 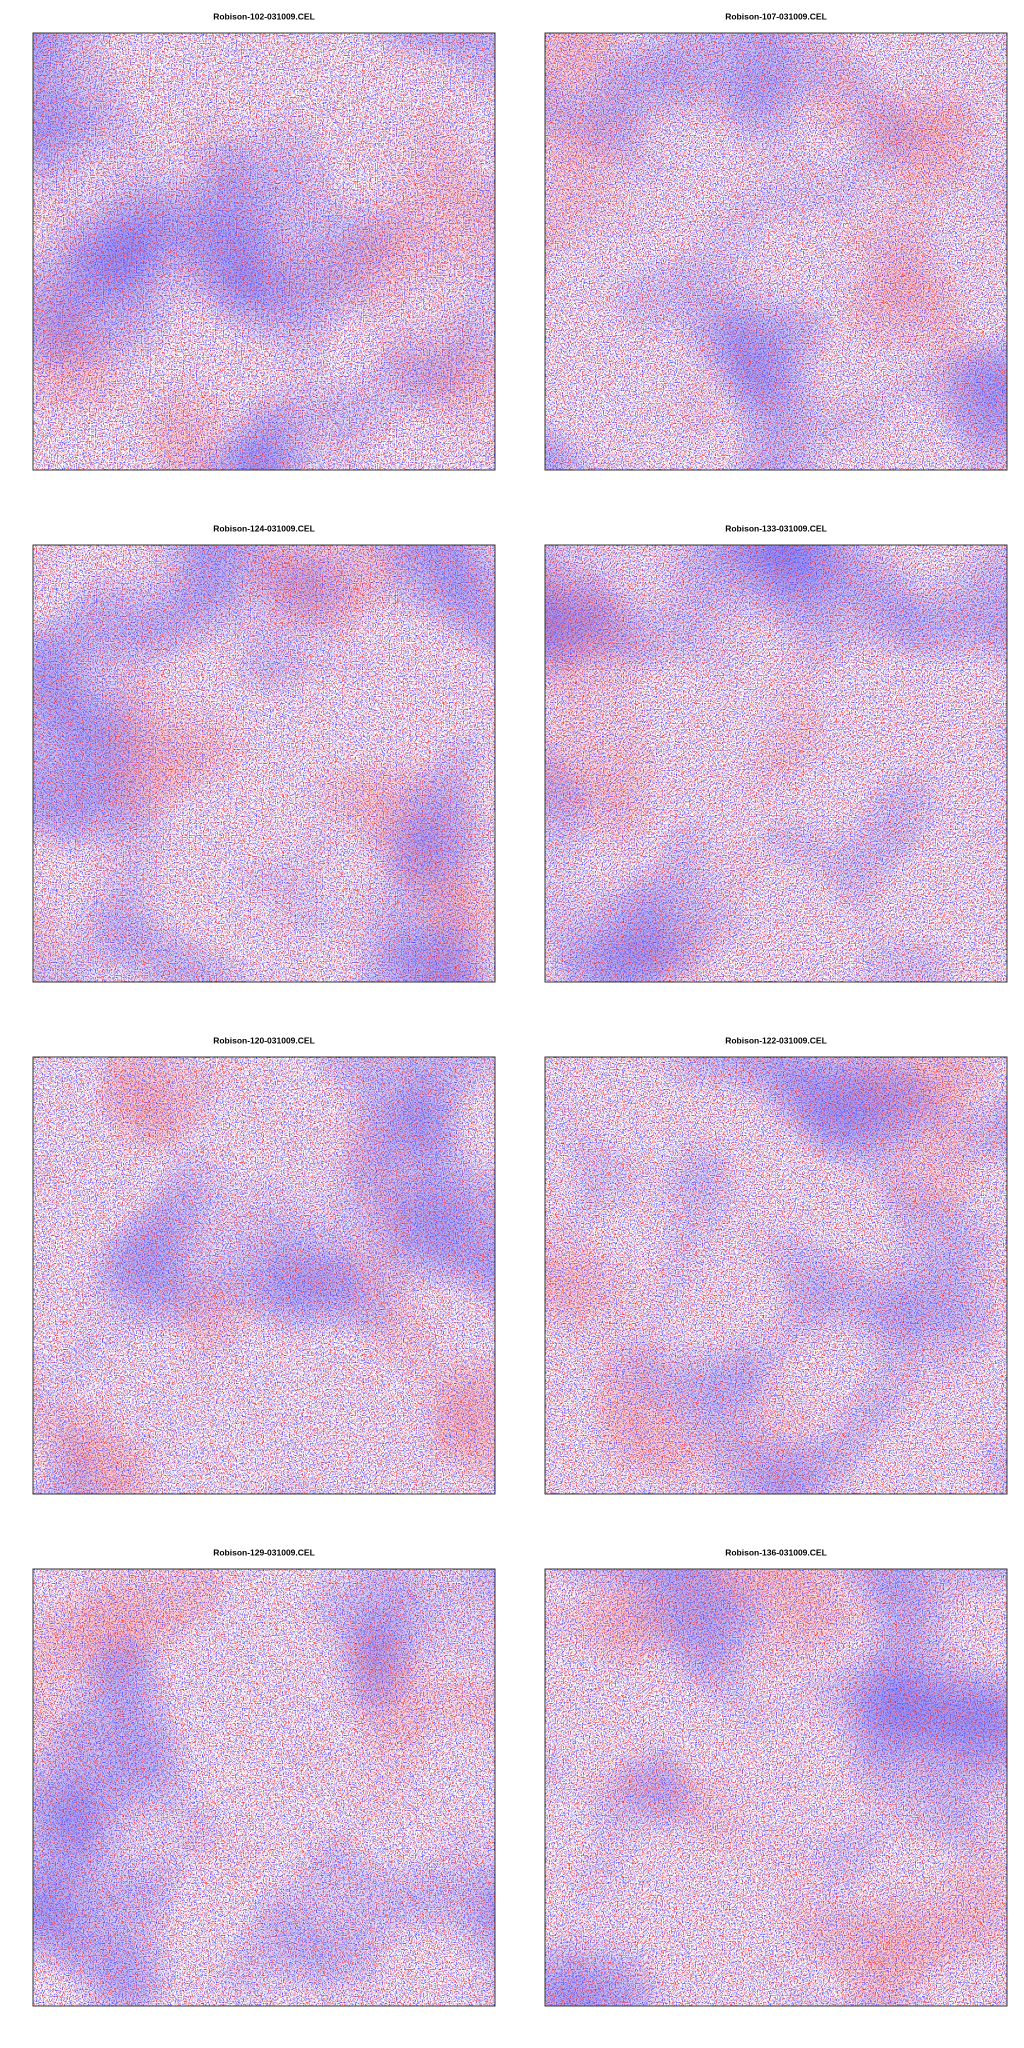 I want to click on panel-title: Robison-102-031009.CEL, so click(x=264, y=16).